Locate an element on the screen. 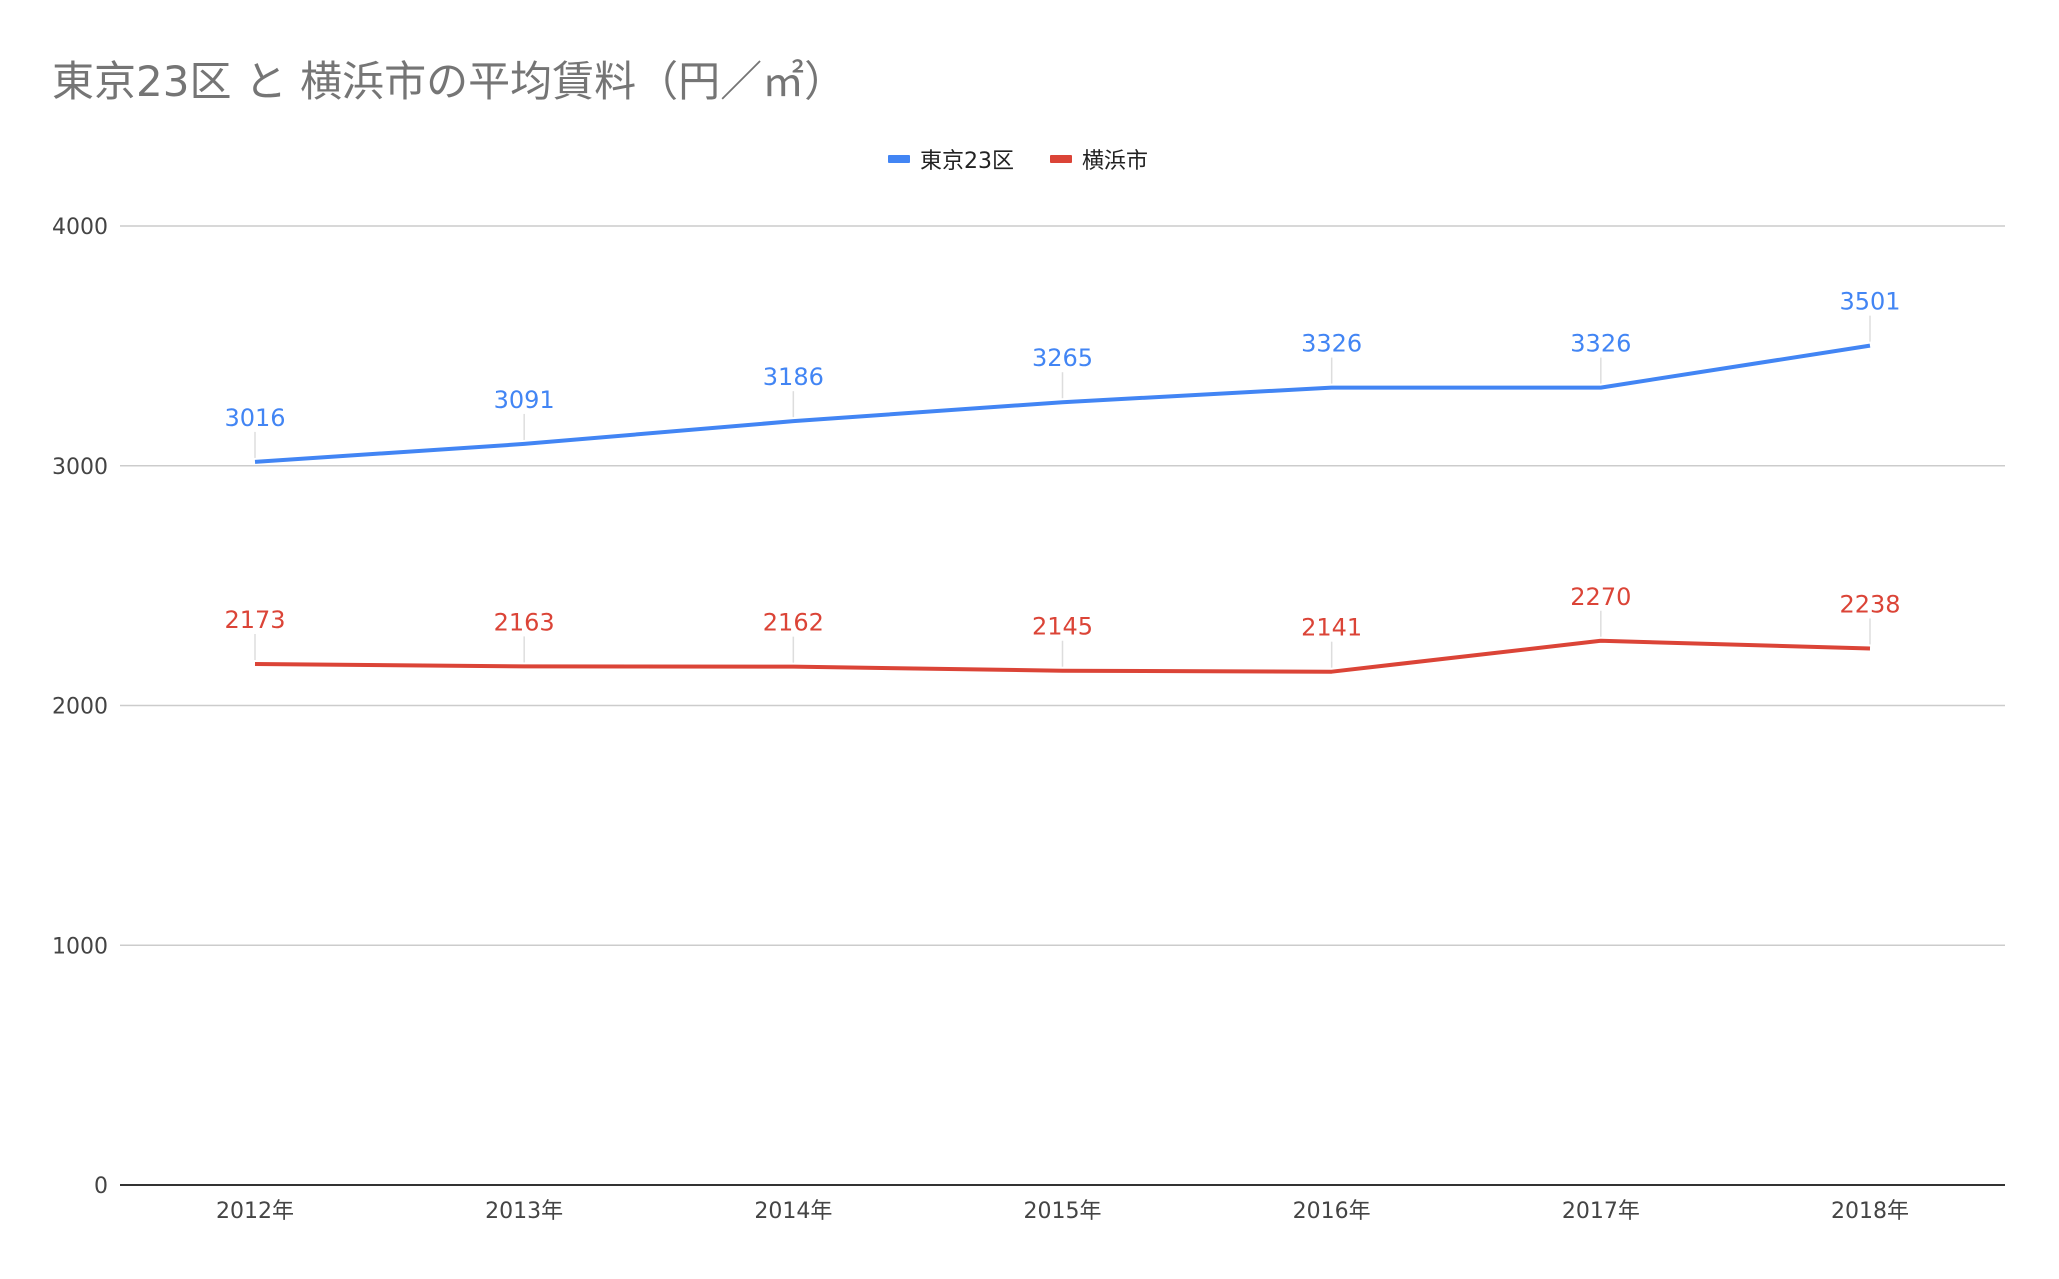 Image resolution: width=2059 pixels, height=1279 pixels. data-label: 3016 is located at coordinates (254, 418).